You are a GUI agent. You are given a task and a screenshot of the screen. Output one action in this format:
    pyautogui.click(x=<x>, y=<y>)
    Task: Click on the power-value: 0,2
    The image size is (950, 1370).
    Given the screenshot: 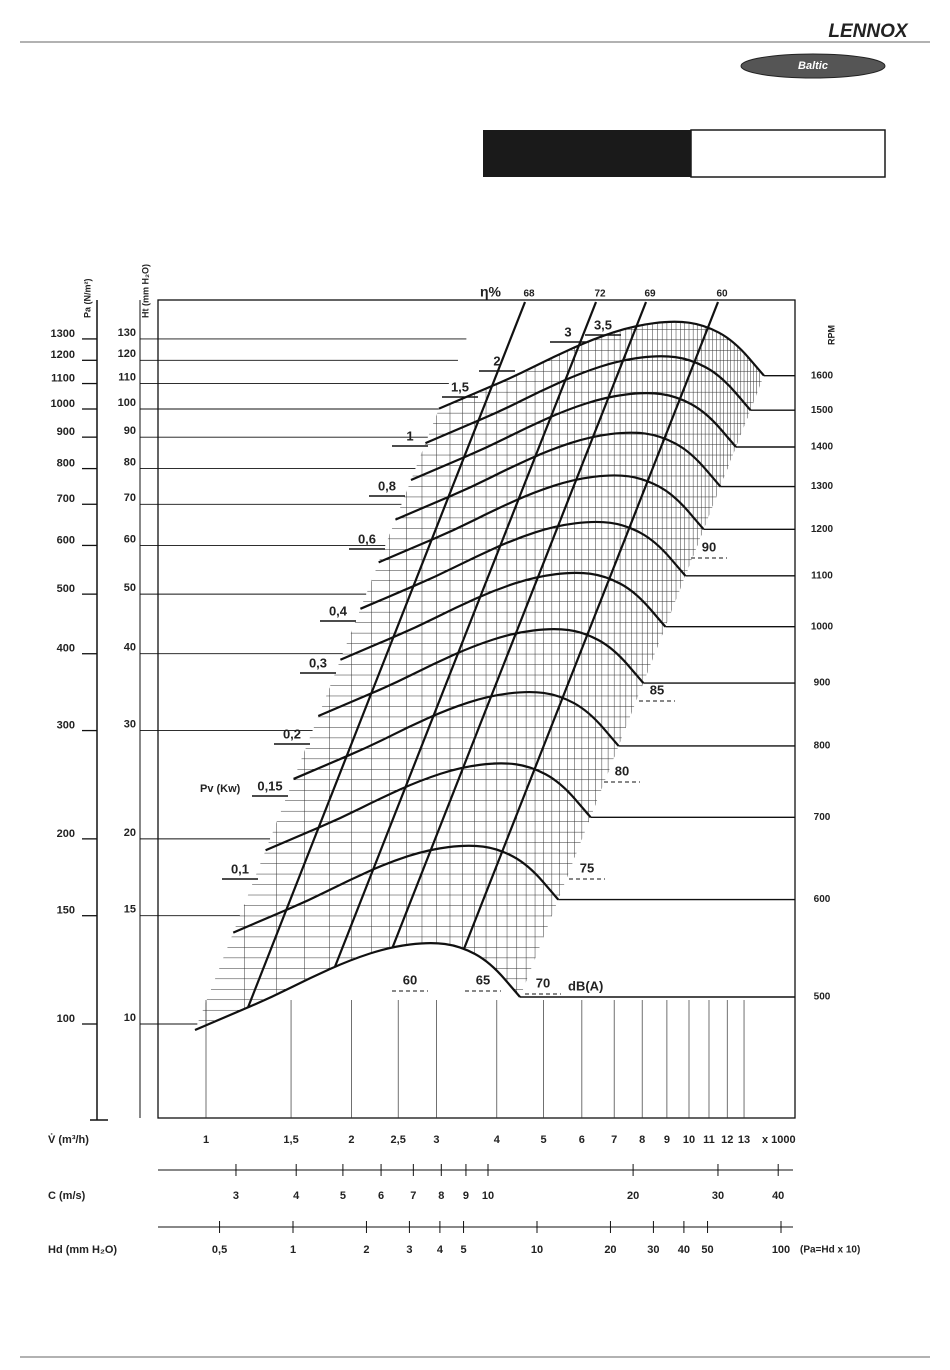 What is the action you would take?
    pyautogui.click(x=292, y=733)
    